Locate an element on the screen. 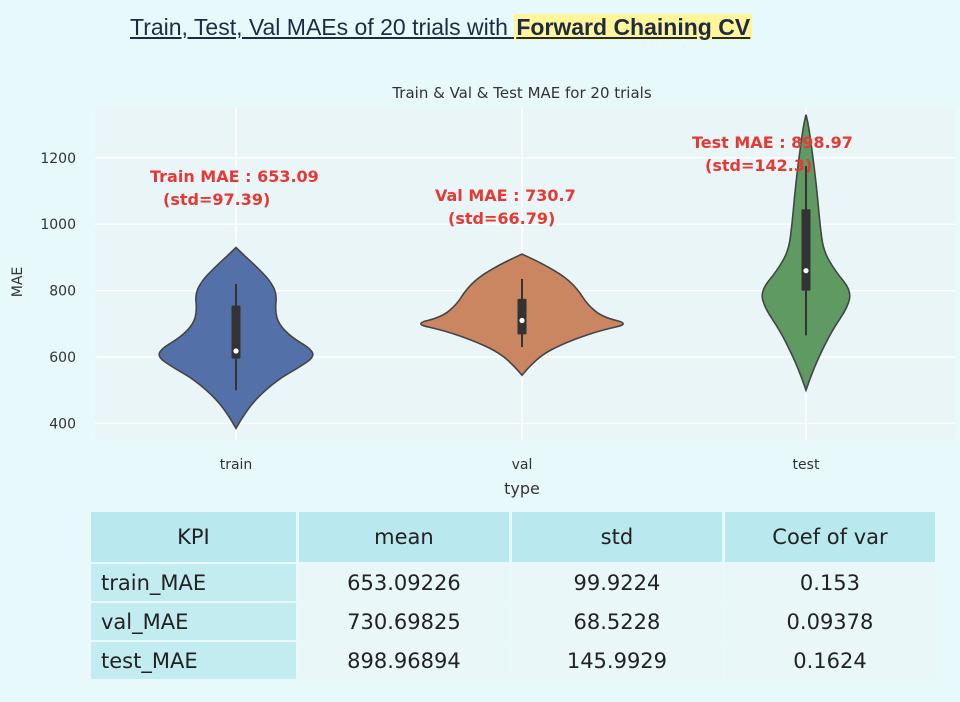 The width and height of the screenshot is (960, 702). table-row: val_MAE 730.69825 68.5228 0.09378 is located at coordinates (513, 621).